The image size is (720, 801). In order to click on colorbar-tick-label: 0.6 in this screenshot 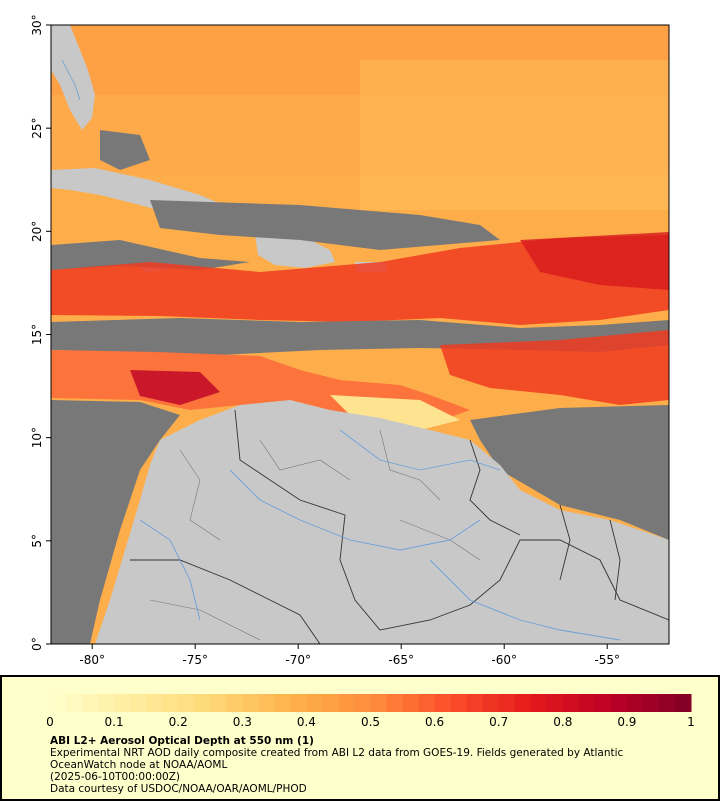, I will do `click(434, 722)`.